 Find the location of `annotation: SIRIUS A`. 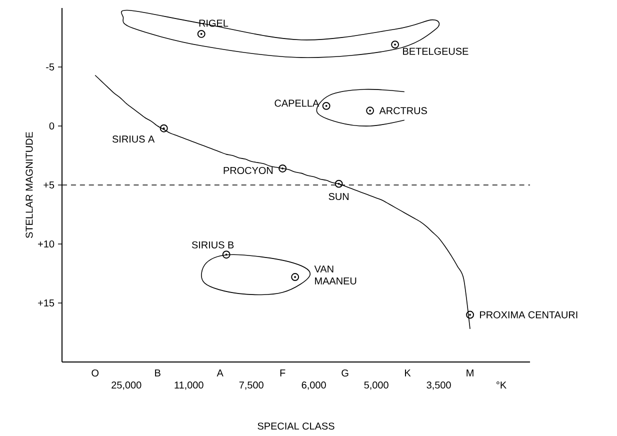

annotation: SIRIUS A is located at coordinates (133, 139).